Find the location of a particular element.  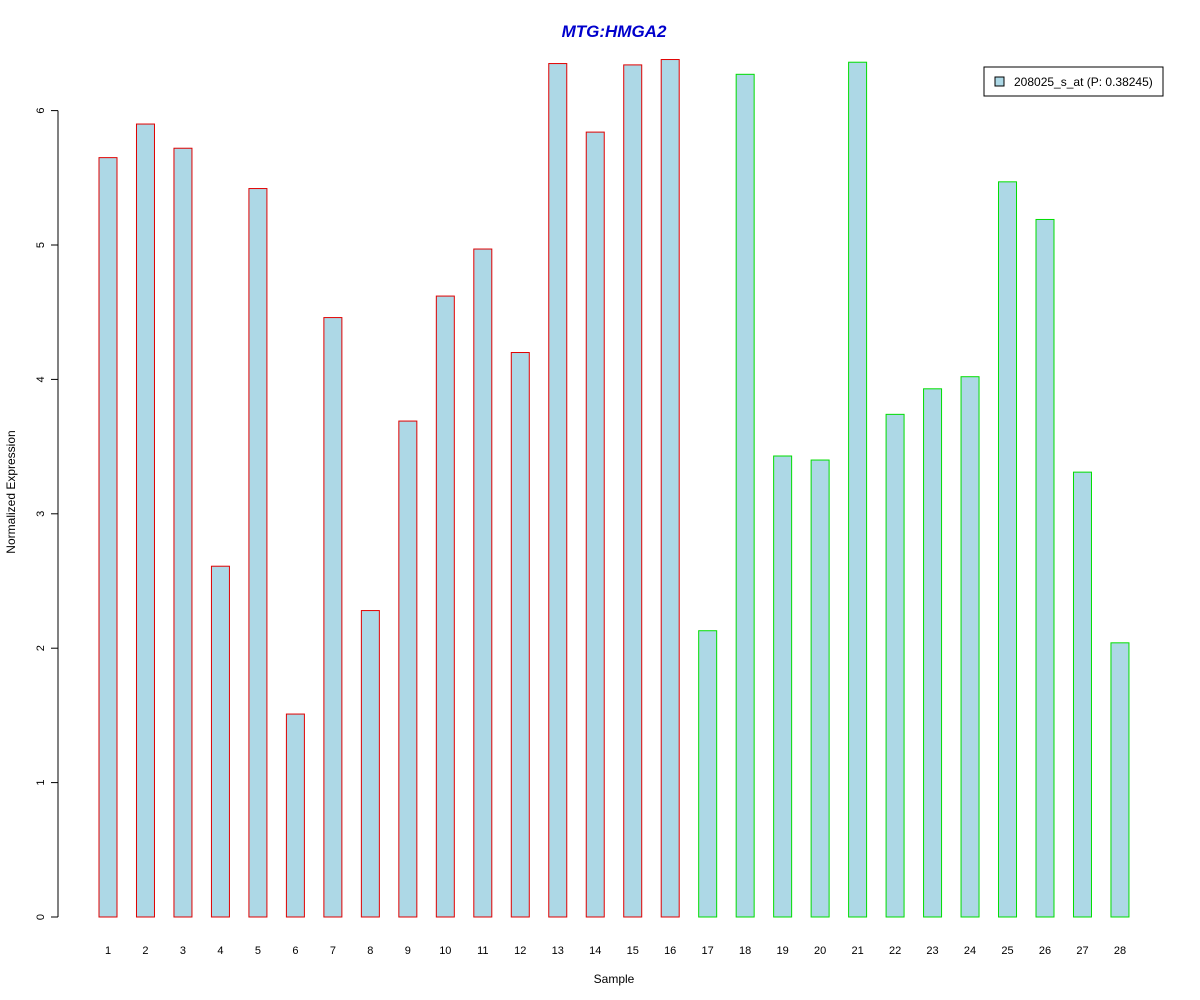

x-tick-label: 25 is located at coordinates (1007, 951).